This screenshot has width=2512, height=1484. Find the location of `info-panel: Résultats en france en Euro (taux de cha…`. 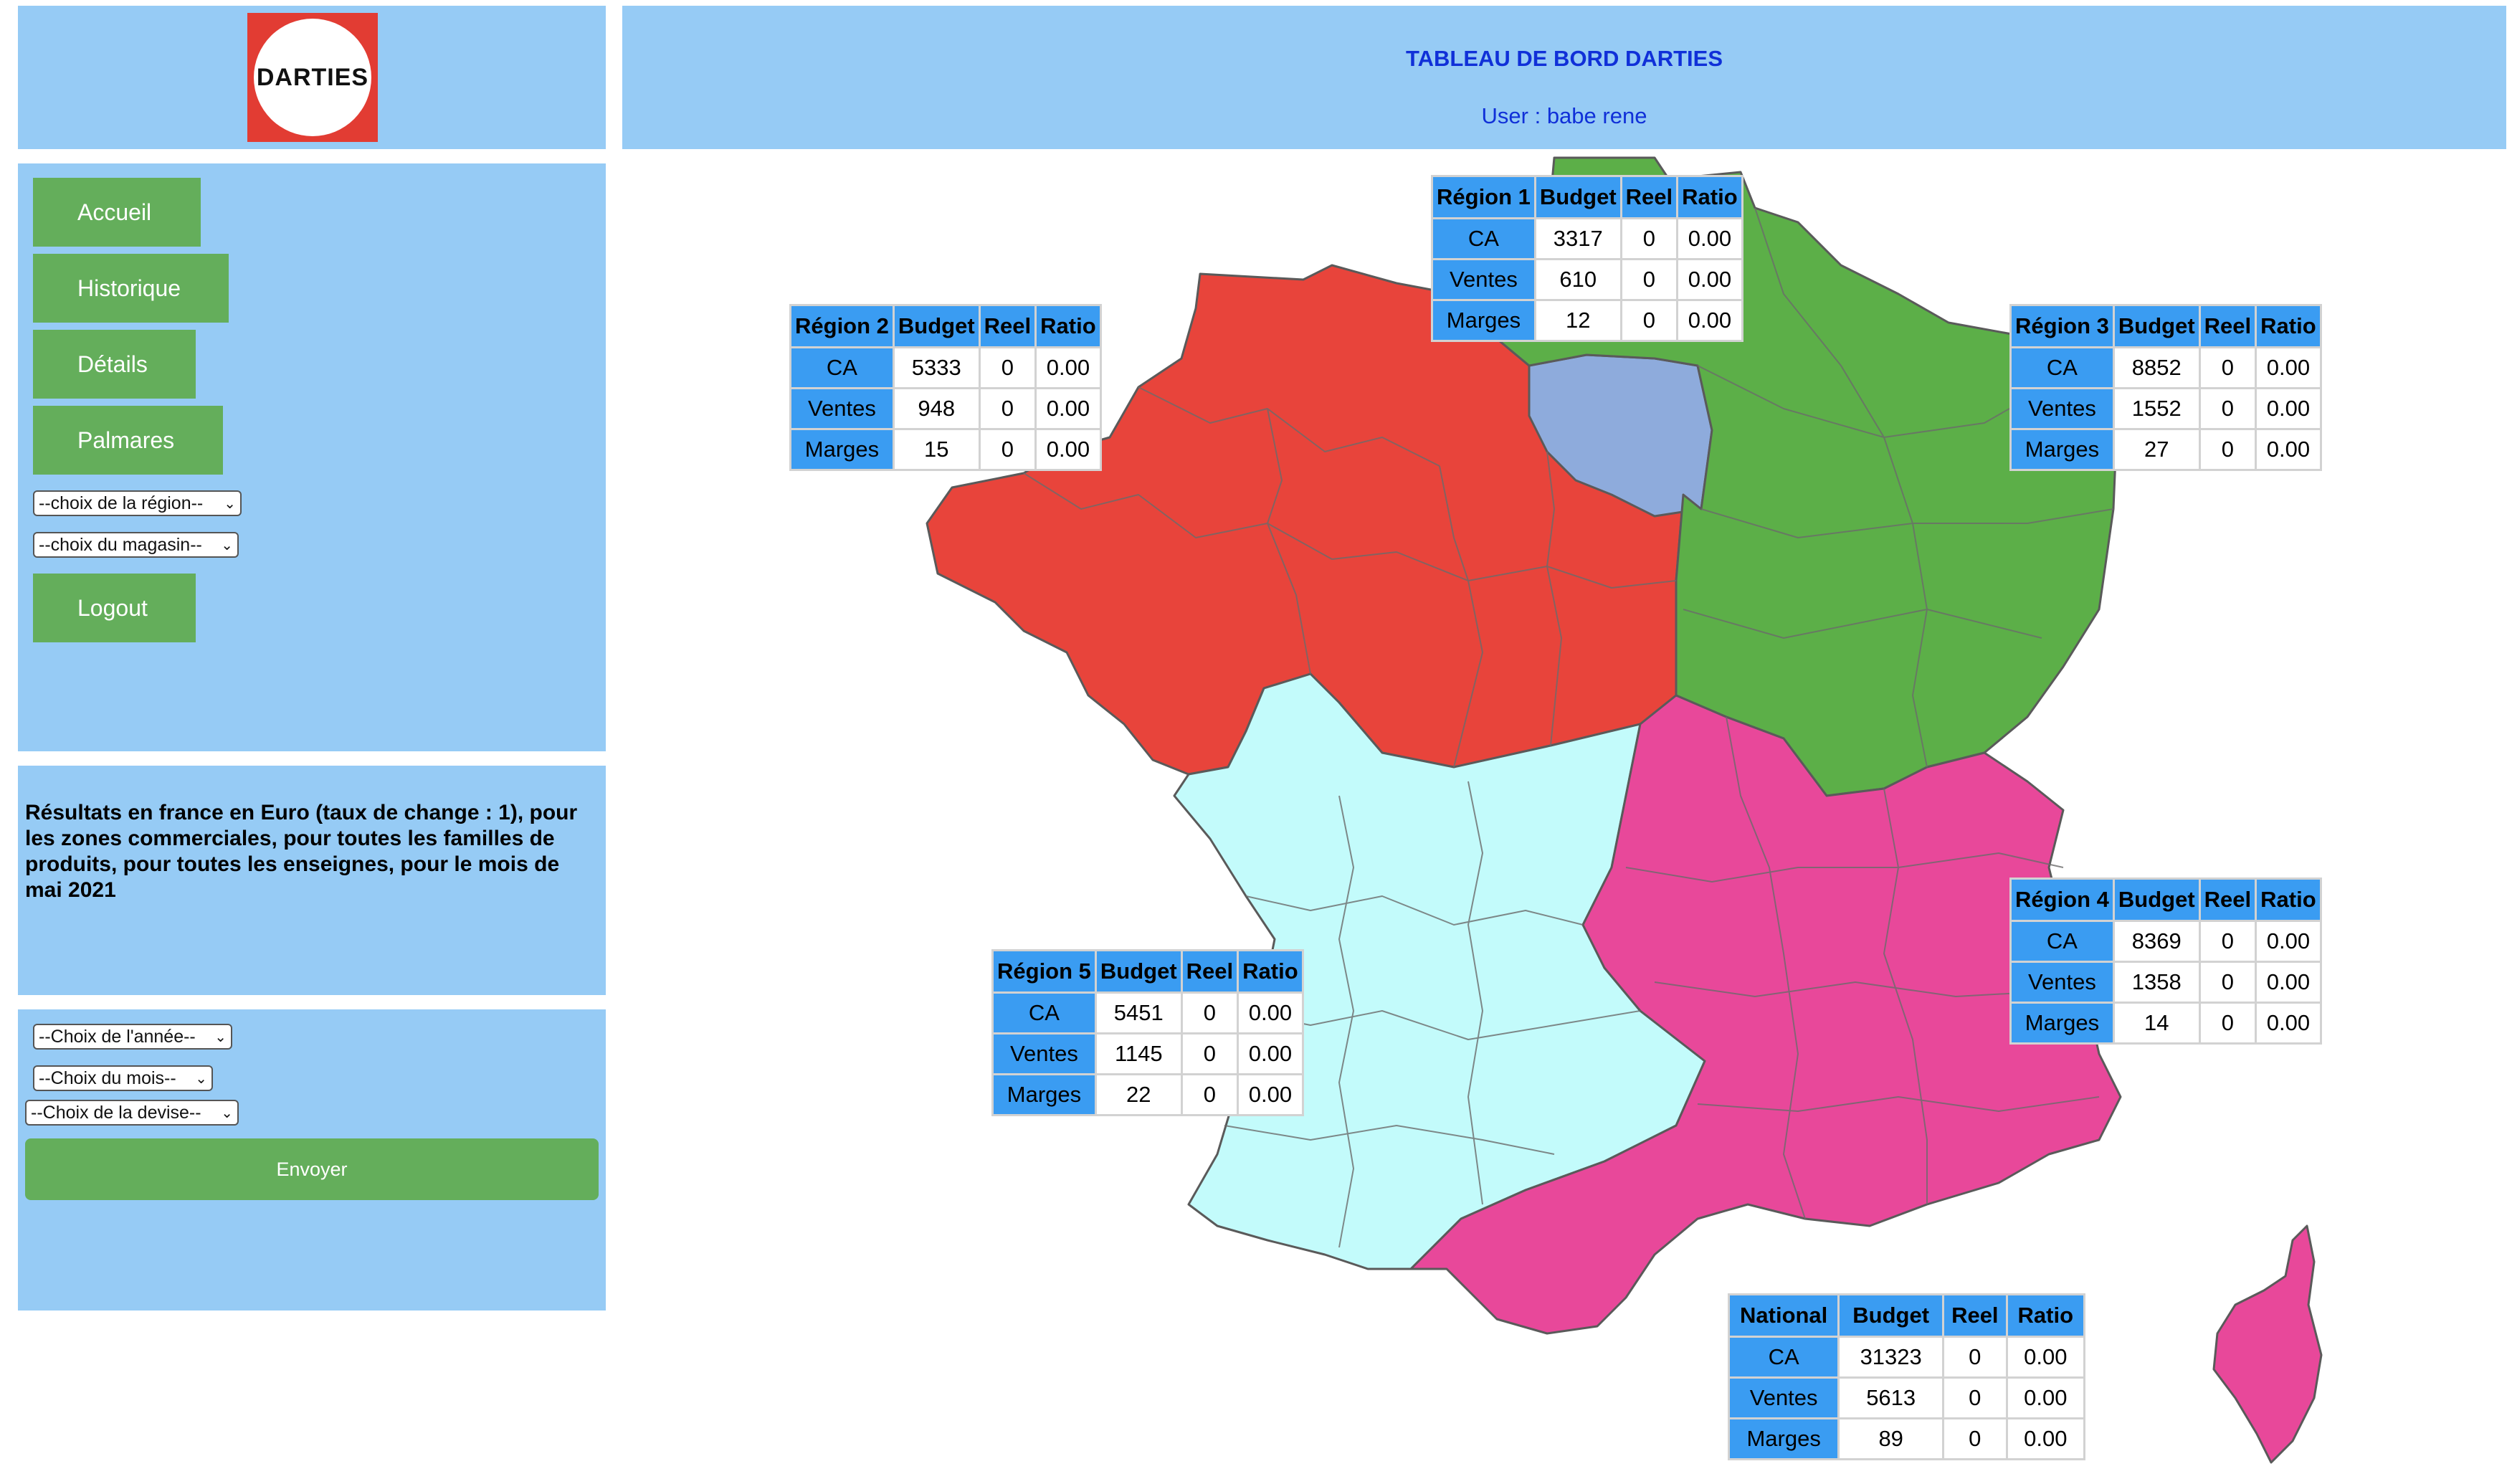

info-panel: Résultats en france en Euro (taux de cha… is located at coordinates (312, 881).